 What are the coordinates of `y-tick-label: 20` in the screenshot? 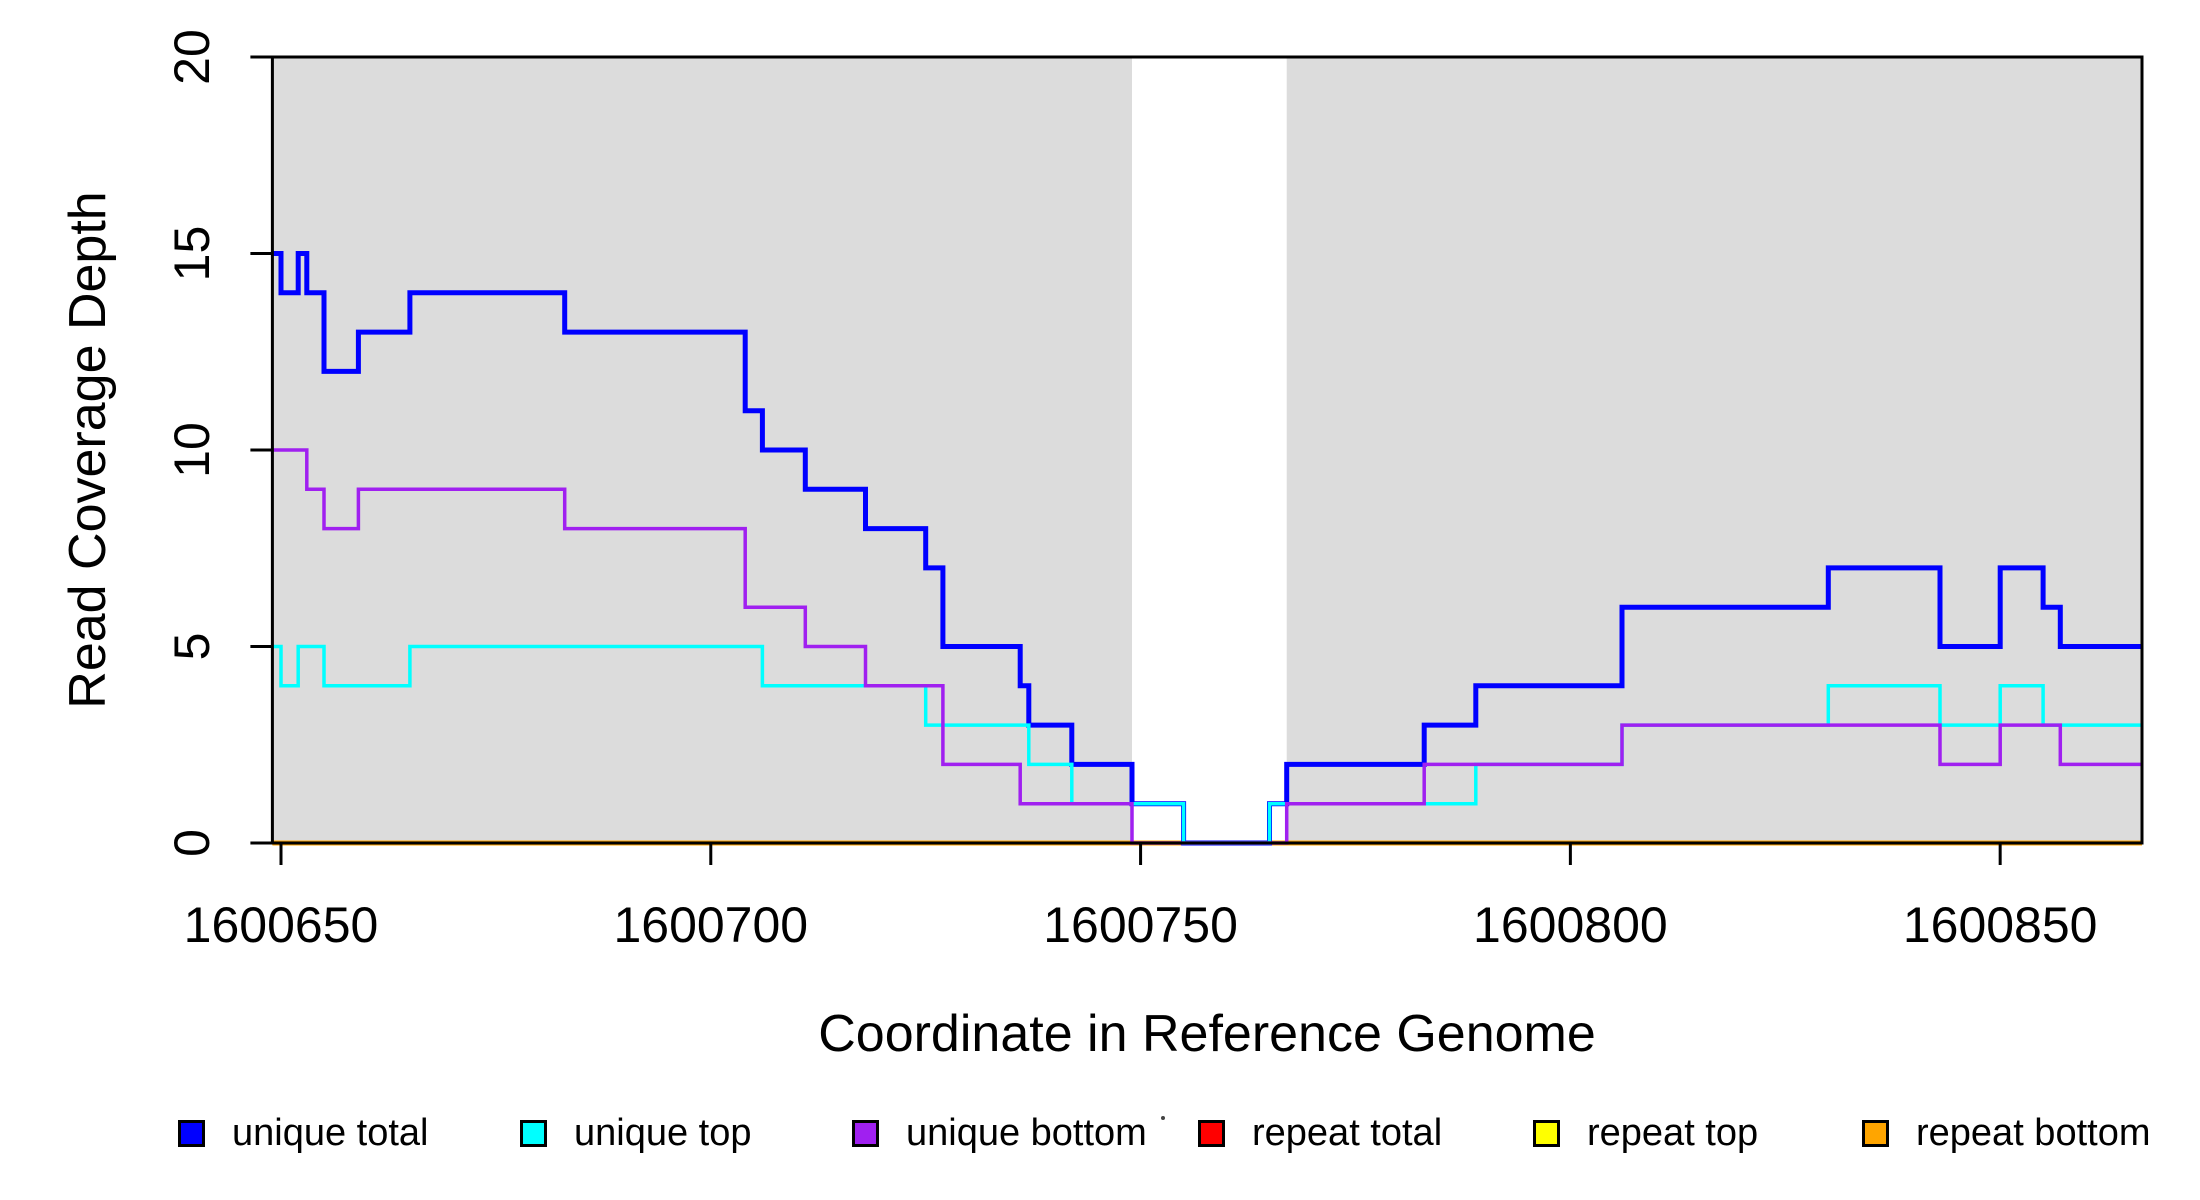 It's located at (192, 57).